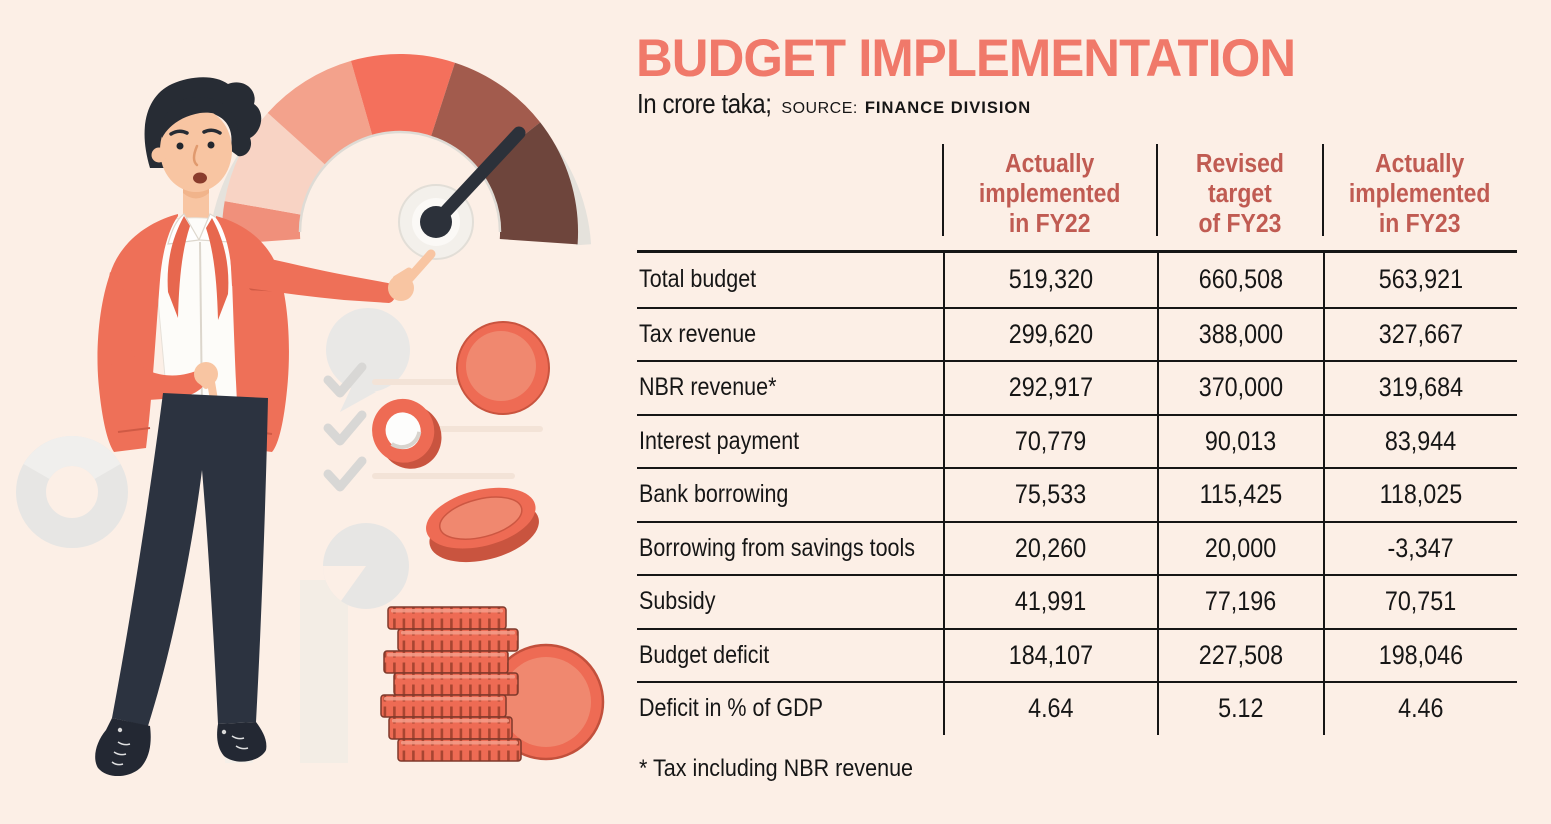  Describe the element at coordinates (1420, 655) in the screenshot. I see `table-cell: 198,046` at that location.